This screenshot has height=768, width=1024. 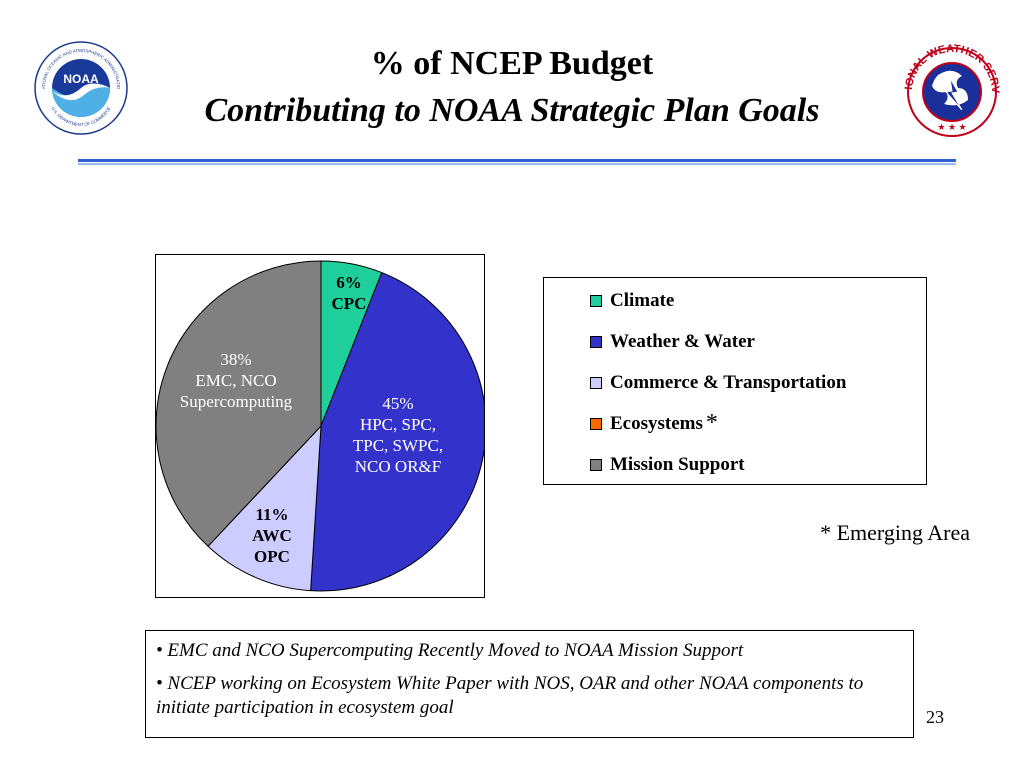 I want to click on legend-swatch-ecosystems, so click(x=596, y=424).